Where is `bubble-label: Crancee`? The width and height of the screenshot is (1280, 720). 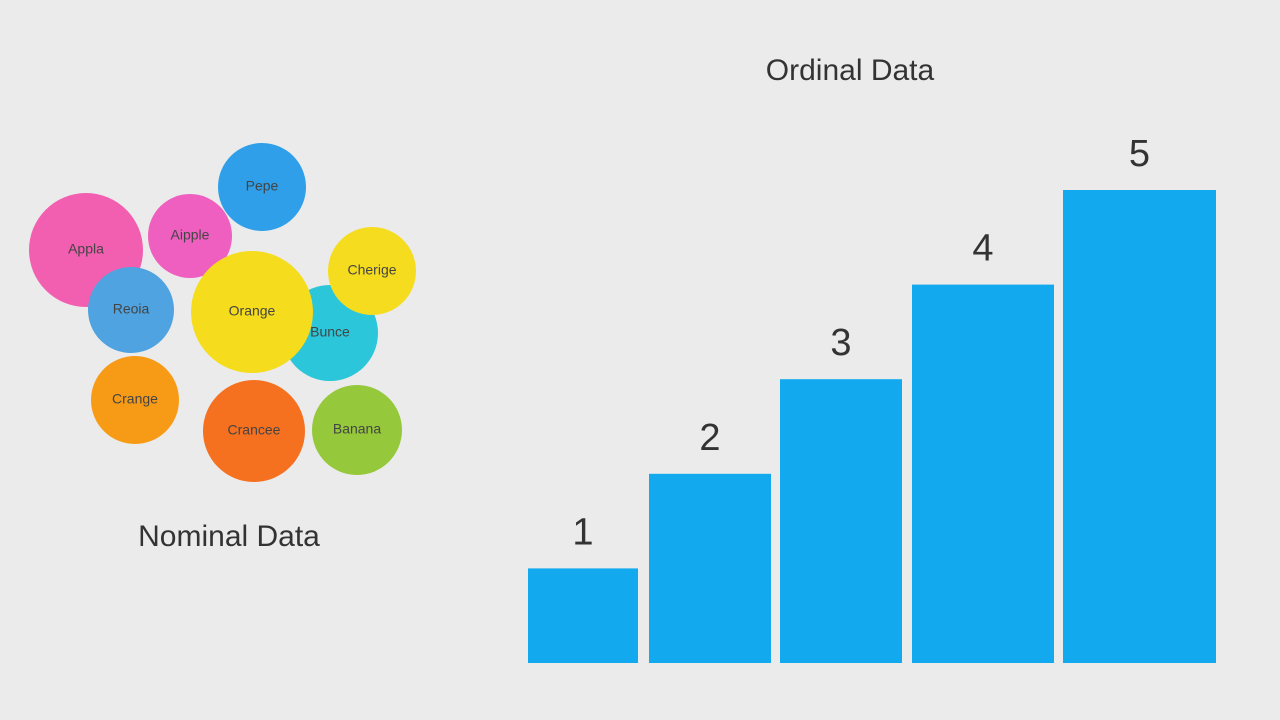
bubble-label: Crancee is located at coordinates (254, 430).